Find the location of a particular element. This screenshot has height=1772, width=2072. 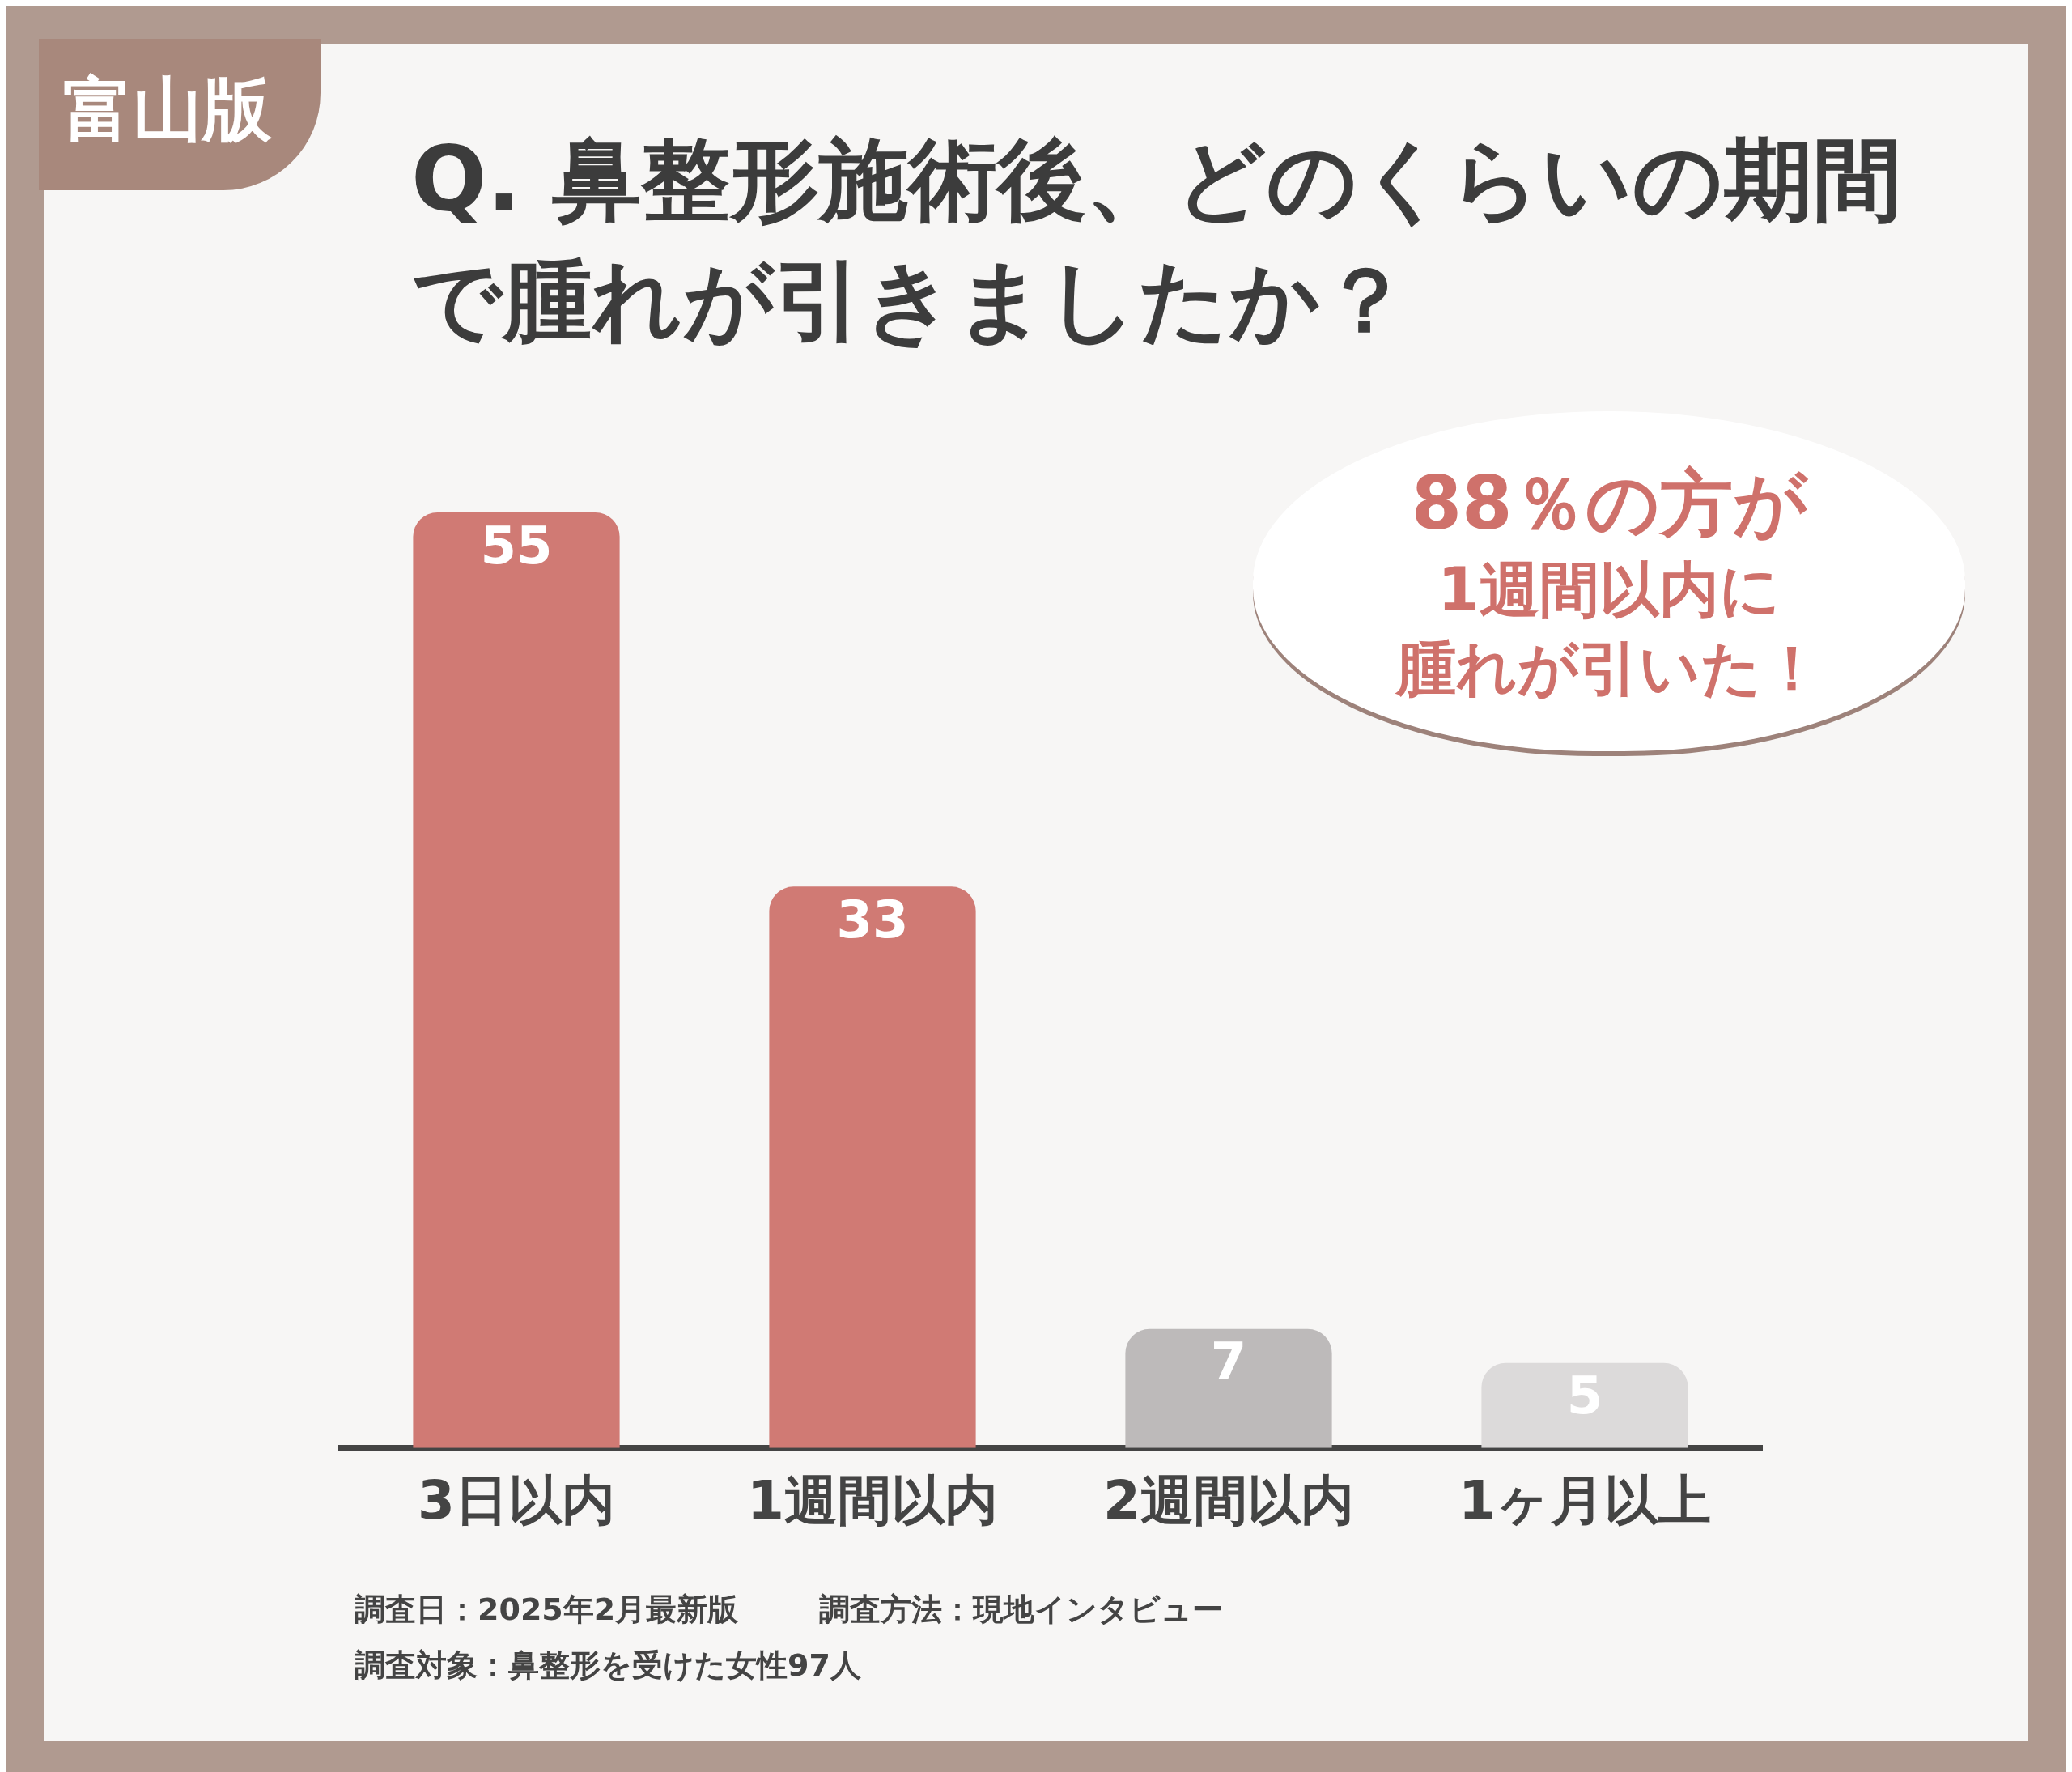

text: 調査日：2025年2月最新版 is located at coordinates (547, 1610).